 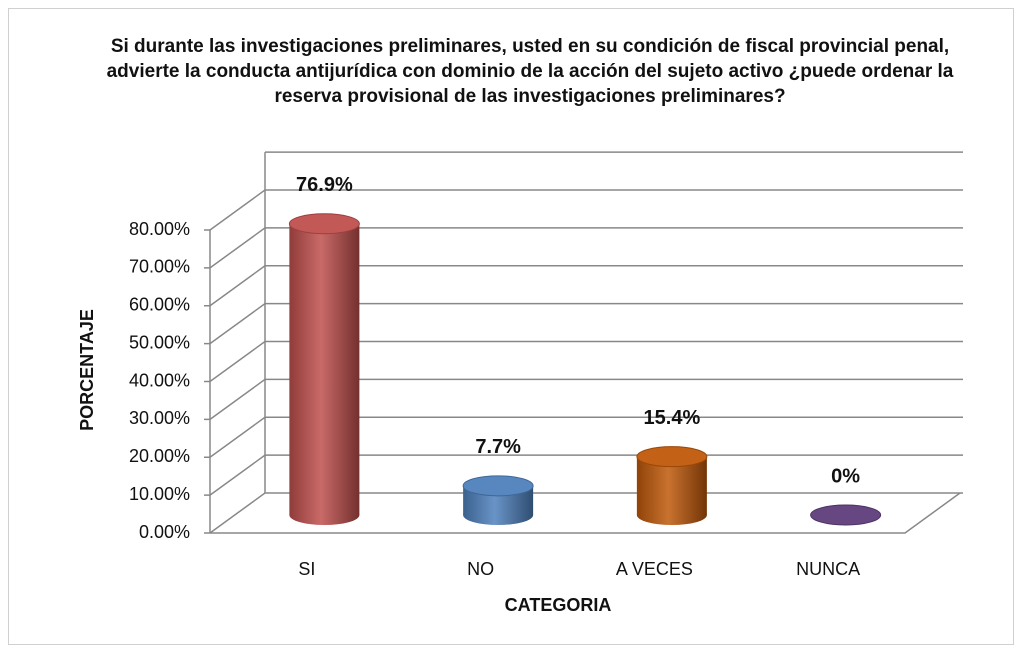 What do you see at coordinates (159, 267) in the screenshot?
I see `y-tick-label: 70.00%` at bounding box center [159, 267].